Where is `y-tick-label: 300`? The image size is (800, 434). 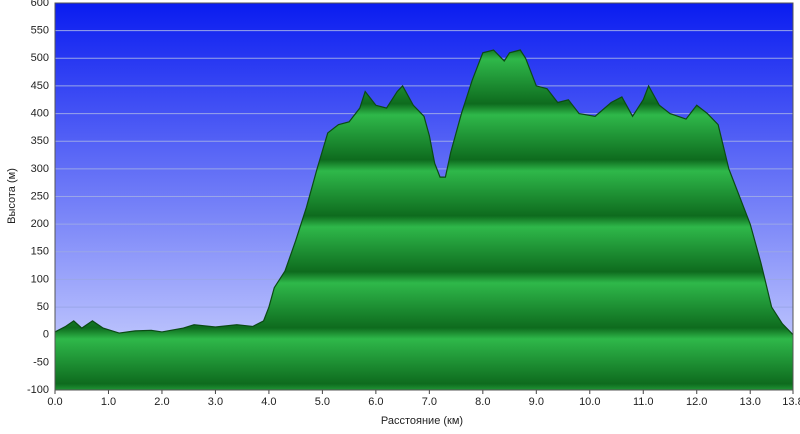 y-tick-label: 300 is located at coordinates (40, 169).